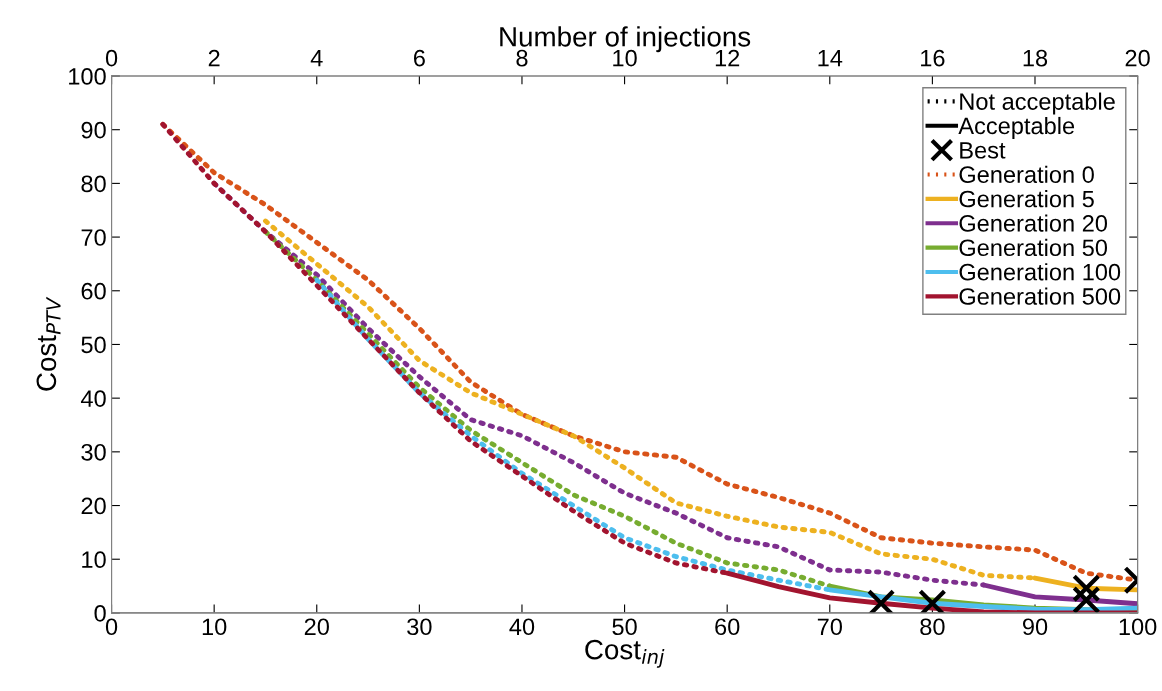 This screenshot has height=691, width=1162. I want to click on x-tick-label: 20, so click(316, 627).